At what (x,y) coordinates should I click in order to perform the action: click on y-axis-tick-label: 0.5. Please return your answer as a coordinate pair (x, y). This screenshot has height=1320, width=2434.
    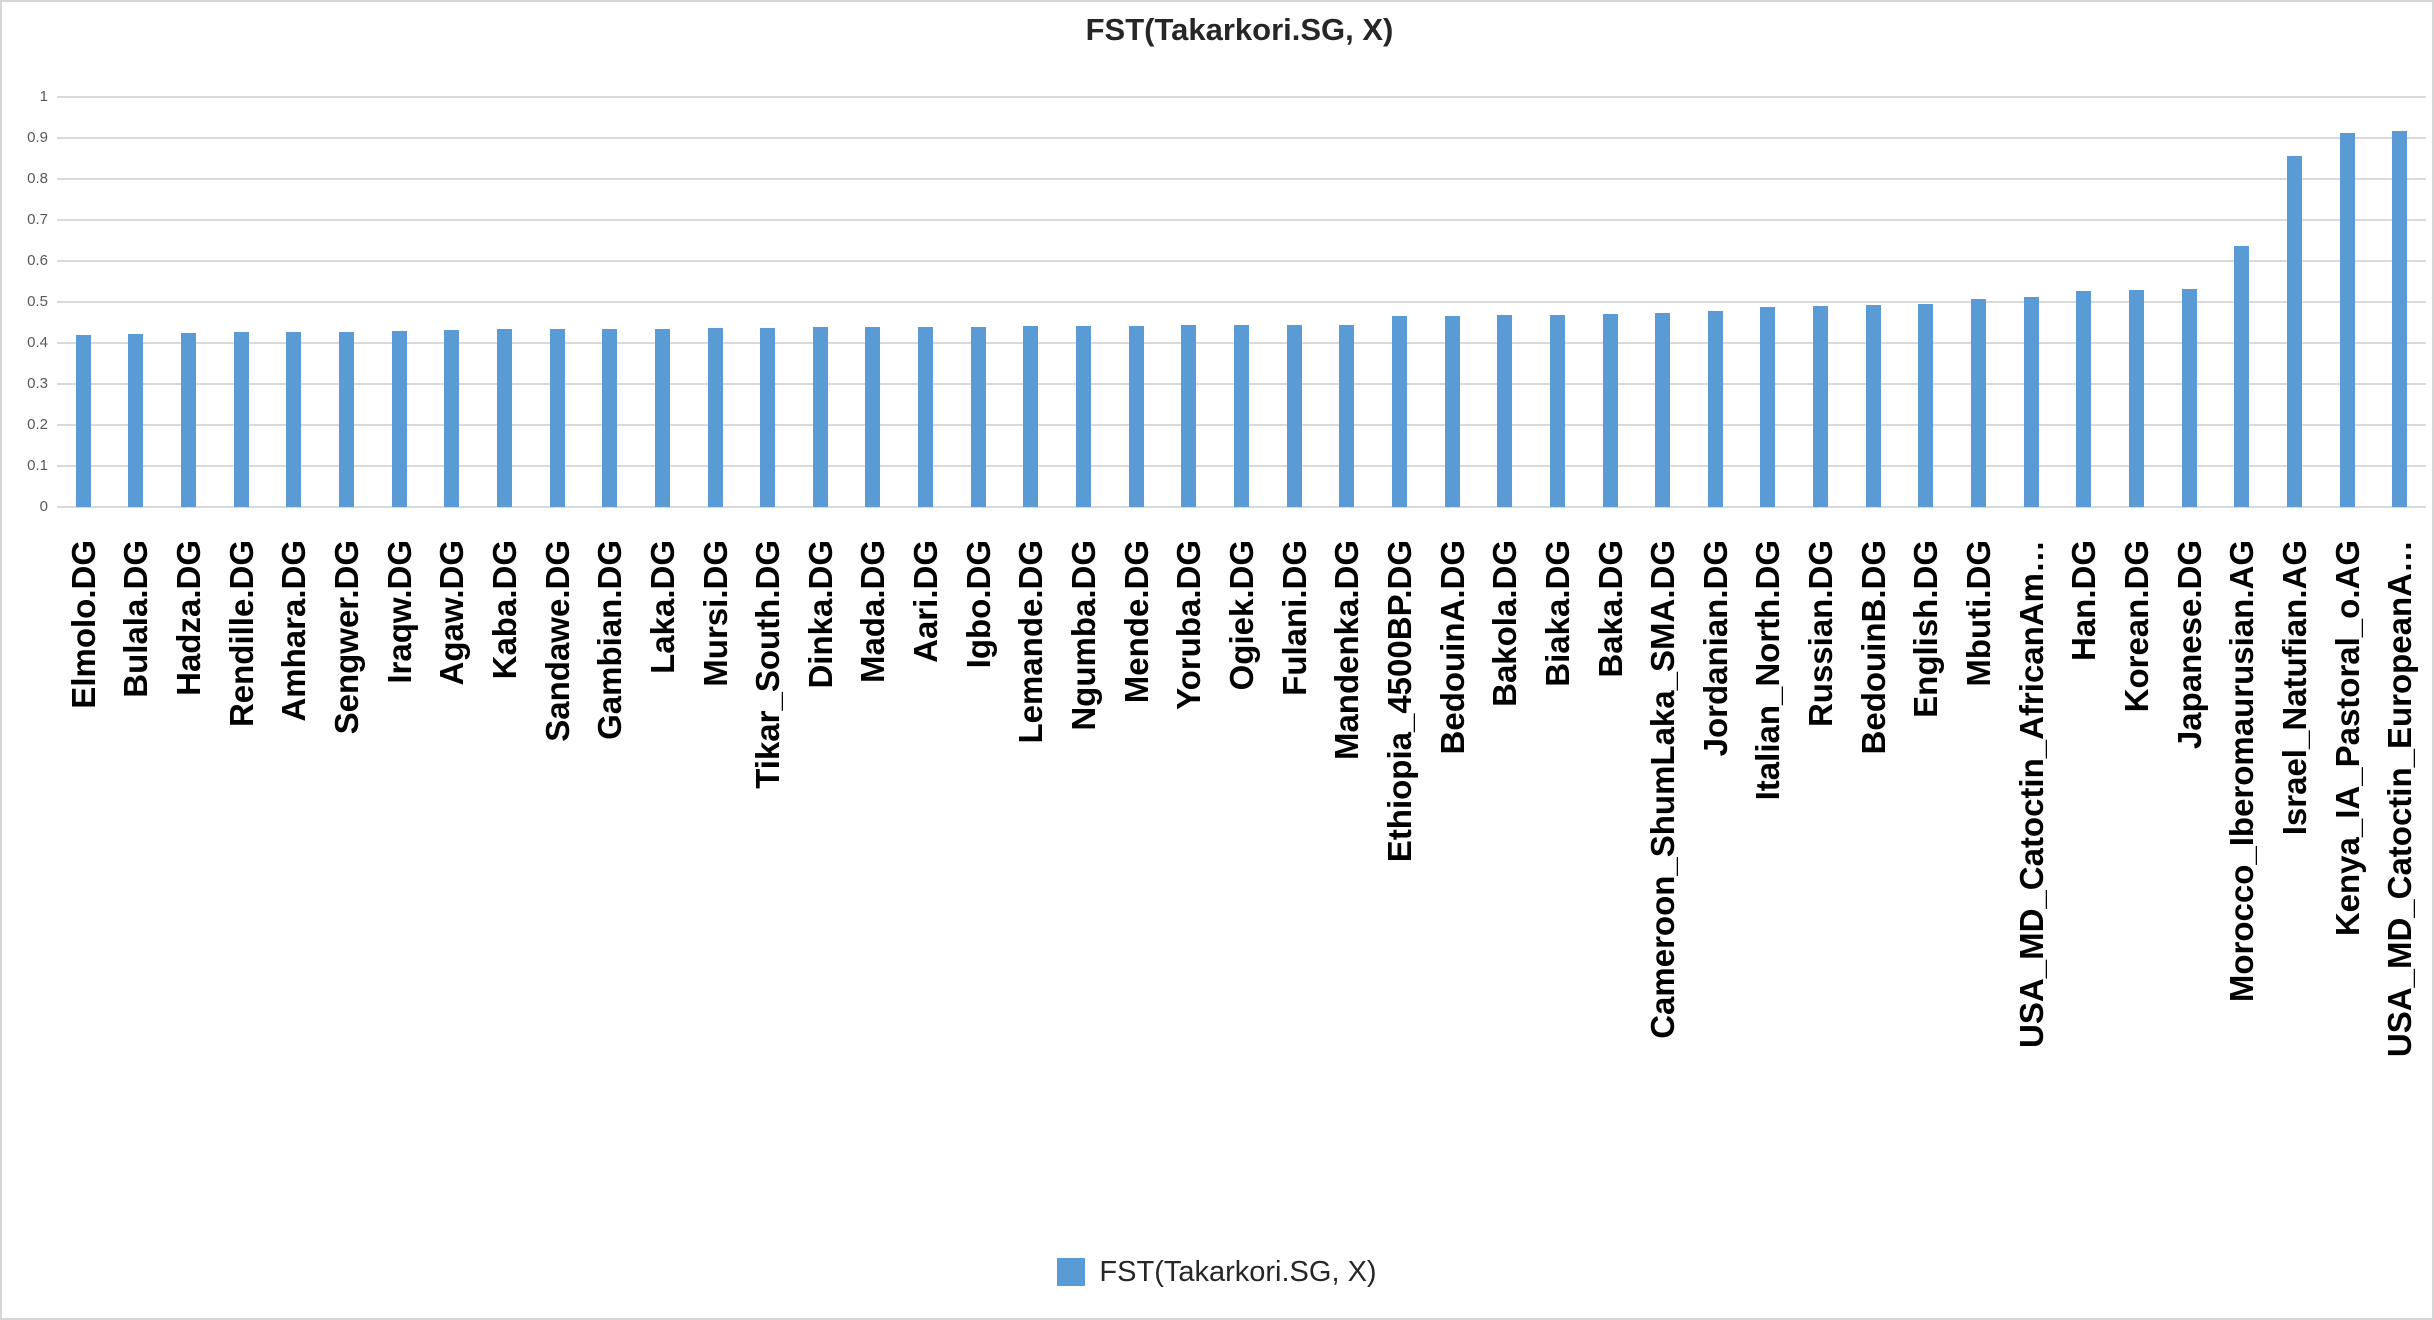
    Looking at the image, I should click on (37, 301).